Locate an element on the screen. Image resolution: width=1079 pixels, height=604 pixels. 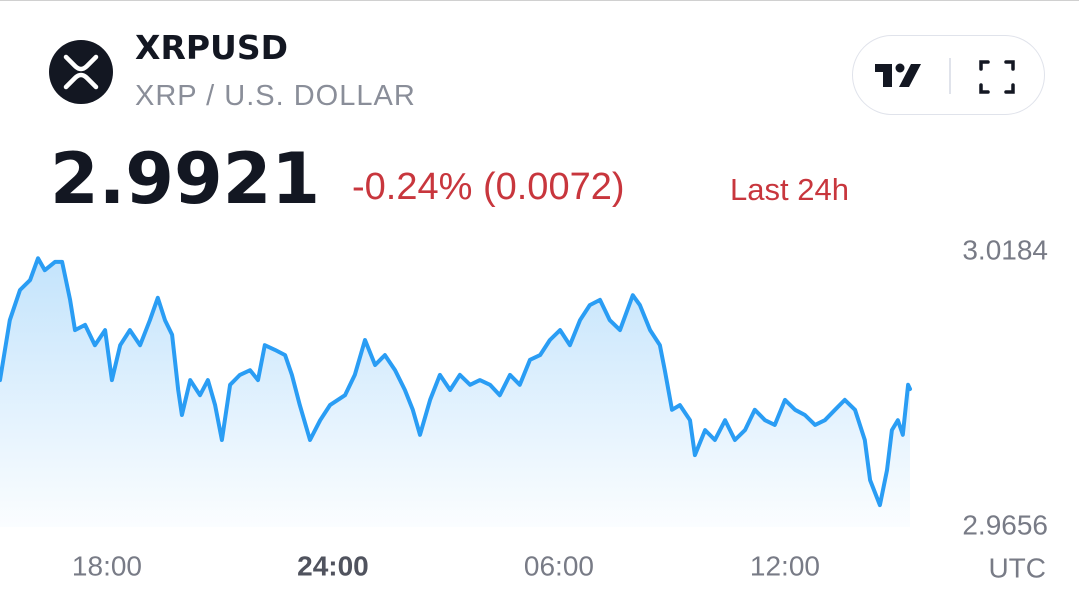
price-change: -0.24% (0.0072) is located at coordinates (488, 187).